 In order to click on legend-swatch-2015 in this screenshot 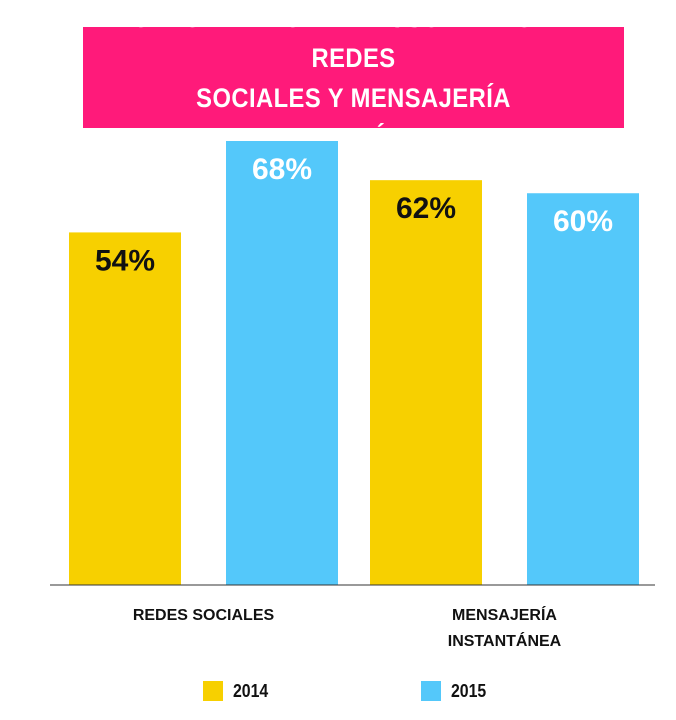, I will do `click(431, 691)`.